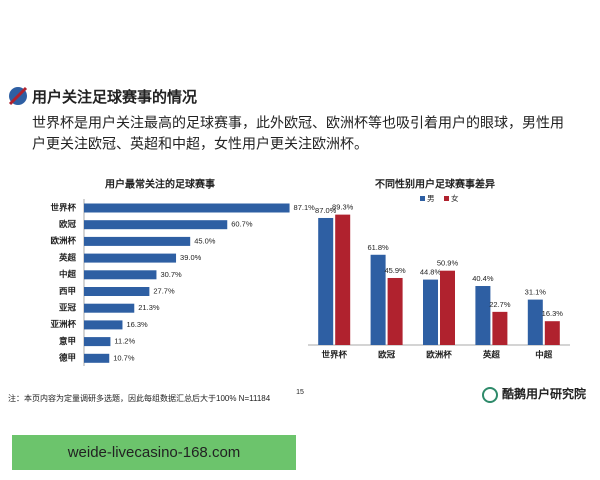 This screenshot has height=480, width=600. I want to click on value-label: 87.1%, so click(305, 207).